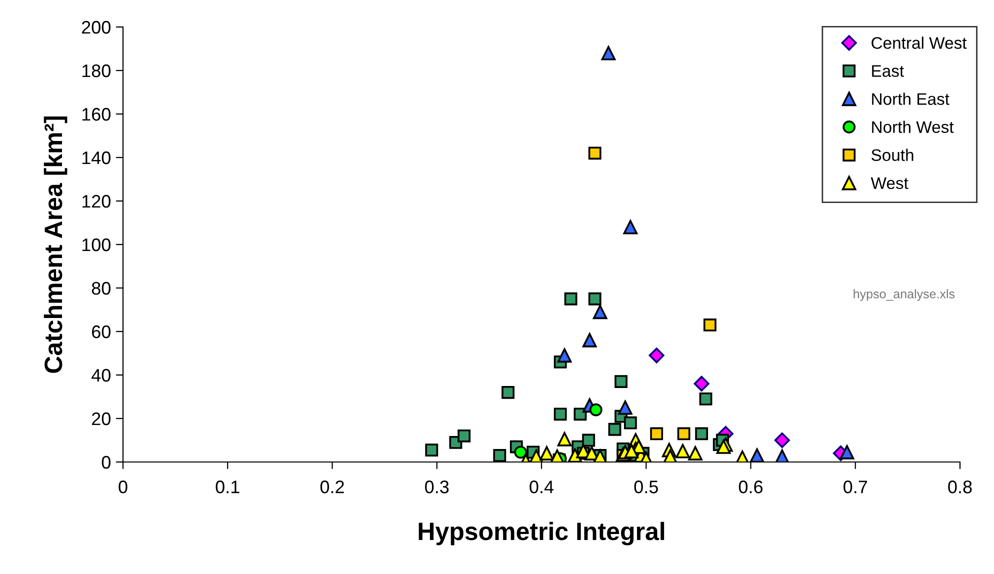  I want to click on legend-label: Central West, so click(919, 42).